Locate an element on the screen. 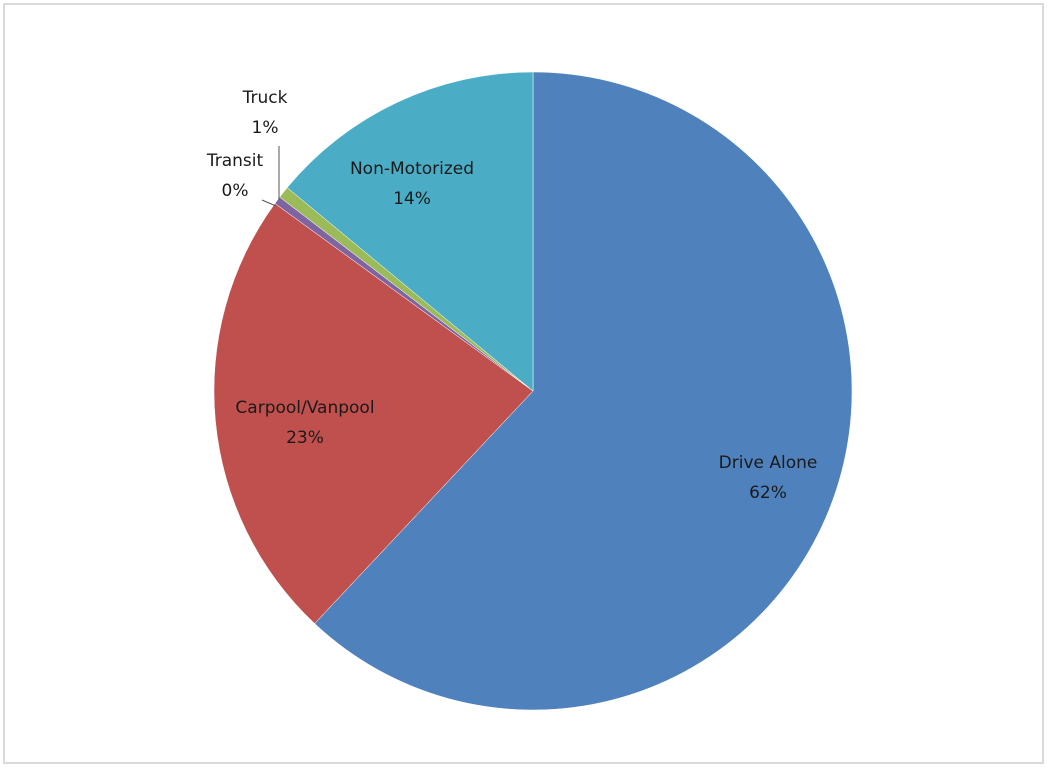 This screenshot has height=767, width=1047. slice-label: Drive Alone is located at coordinates (768, 463).